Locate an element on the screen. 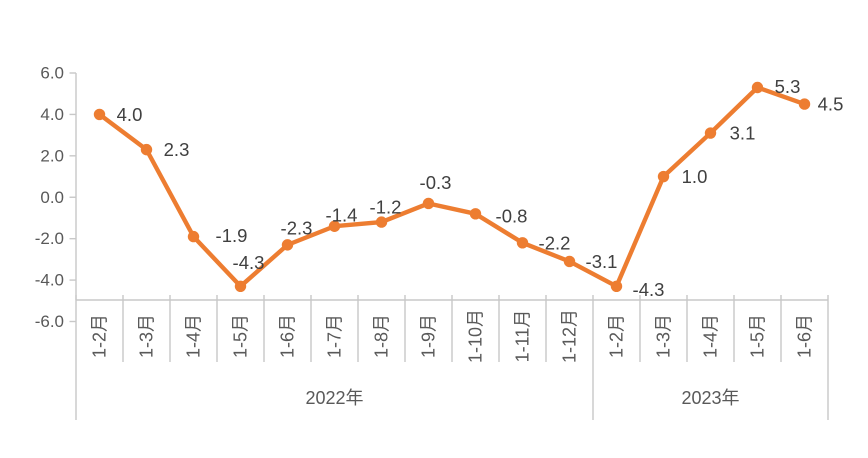 The width and height of the screenshot is (868, 458). data-point-label: -0.3 is located at coordinates (436, 182).